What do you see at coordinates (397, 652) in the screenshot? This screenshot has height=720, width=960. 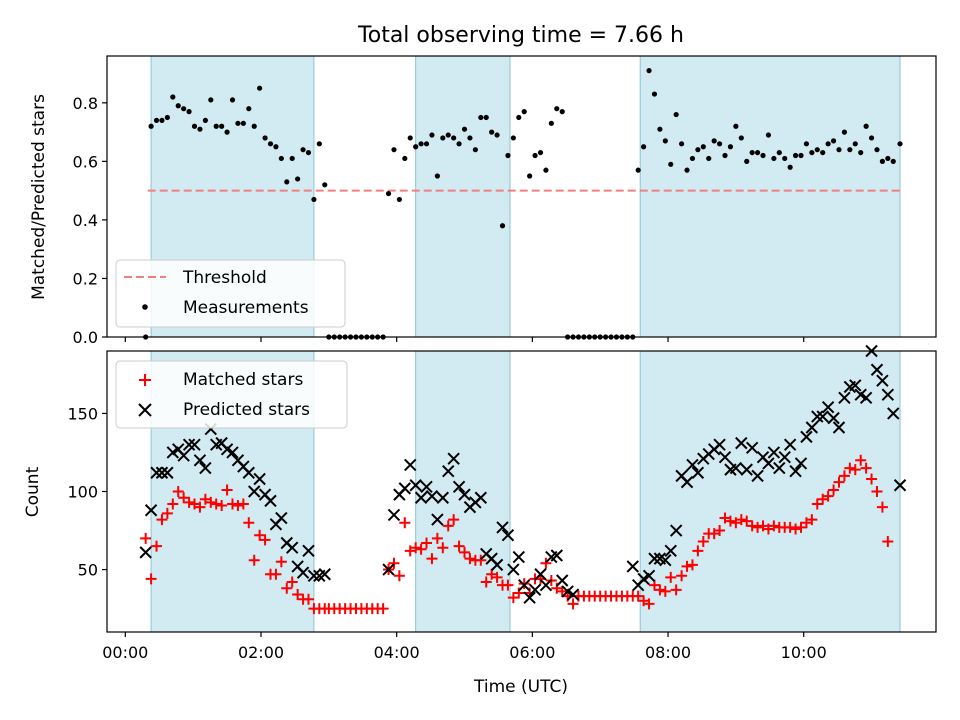 I see `x-tick-label: 04:00` at bounding box center [397, 652].